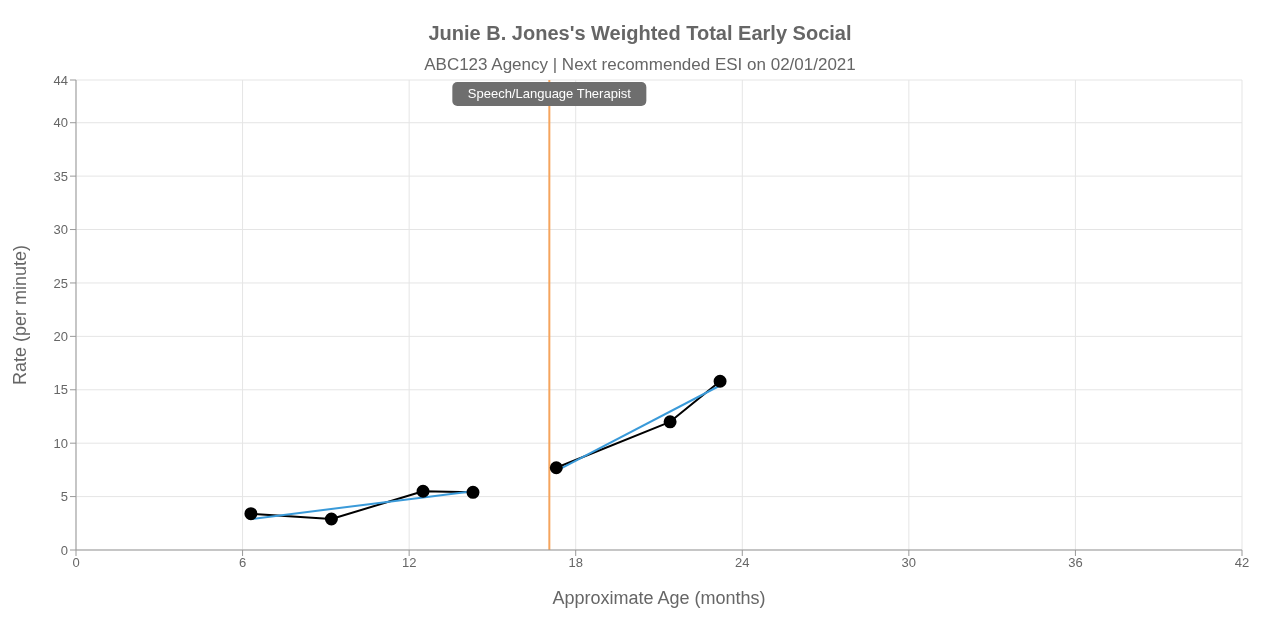 This screenshot has height=641, width=1280. I want to click on x-tick-label: 0, so click(76, 563).